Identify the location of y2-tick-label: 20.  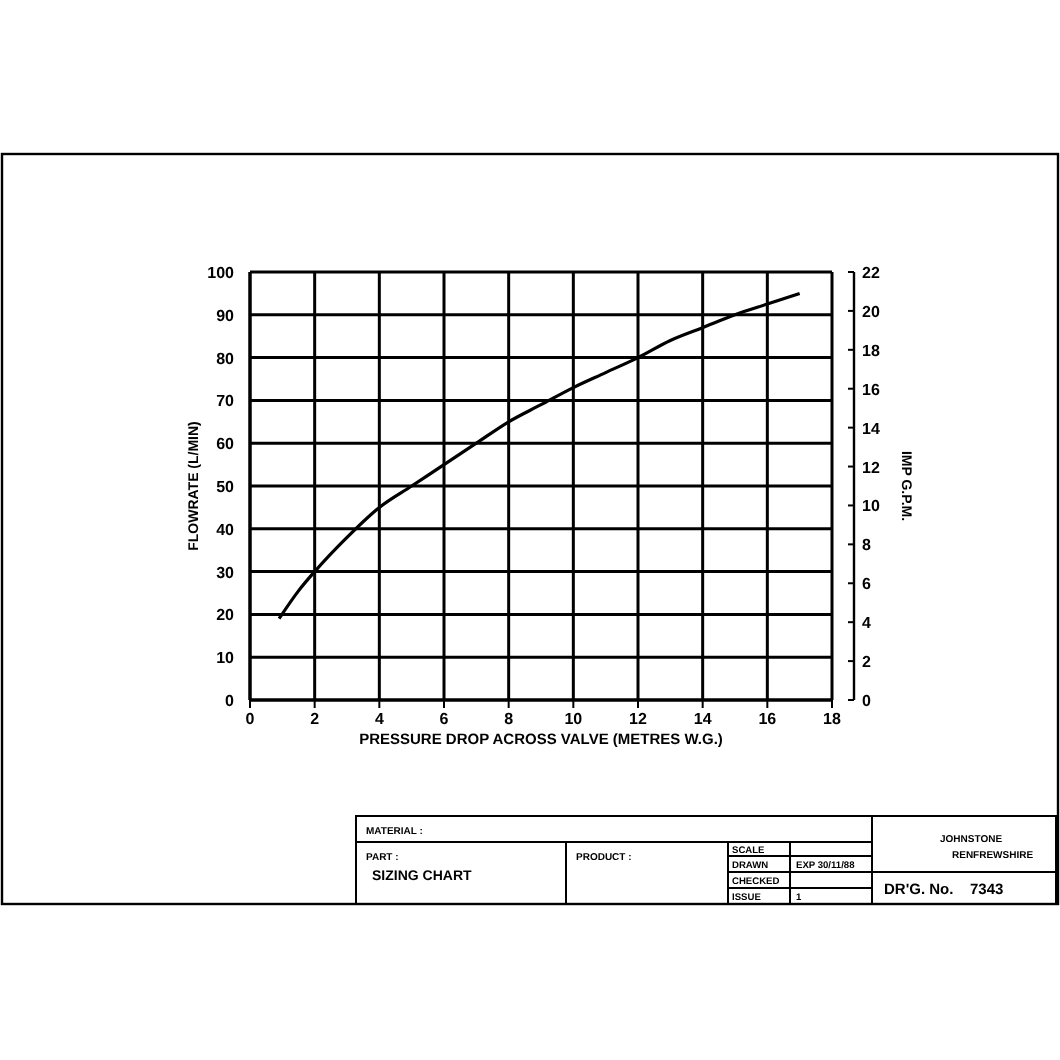
(871, 311).